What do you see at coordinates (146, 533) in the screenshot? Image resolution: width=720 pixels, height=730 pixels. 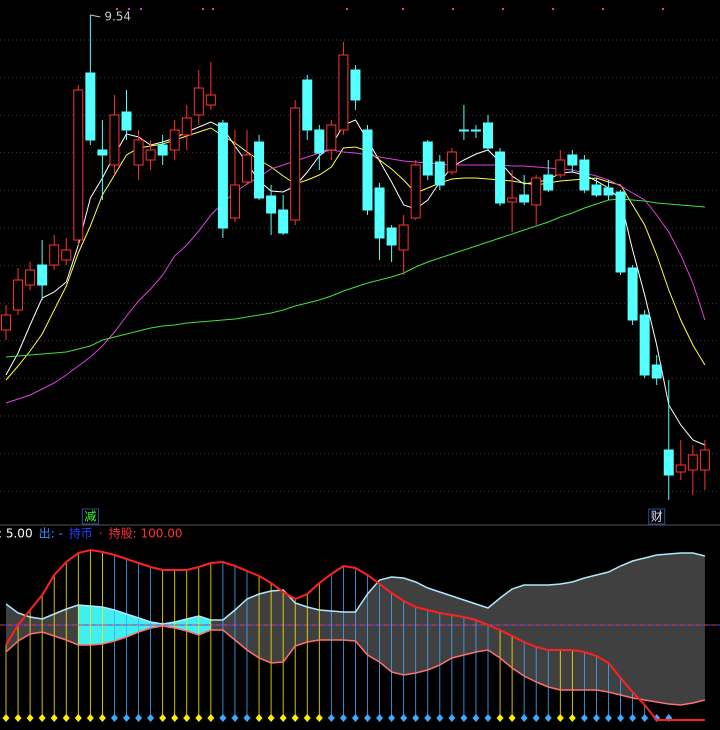 I see `legend-entry: 持股: 100.00` at bounding box center [146, 533].